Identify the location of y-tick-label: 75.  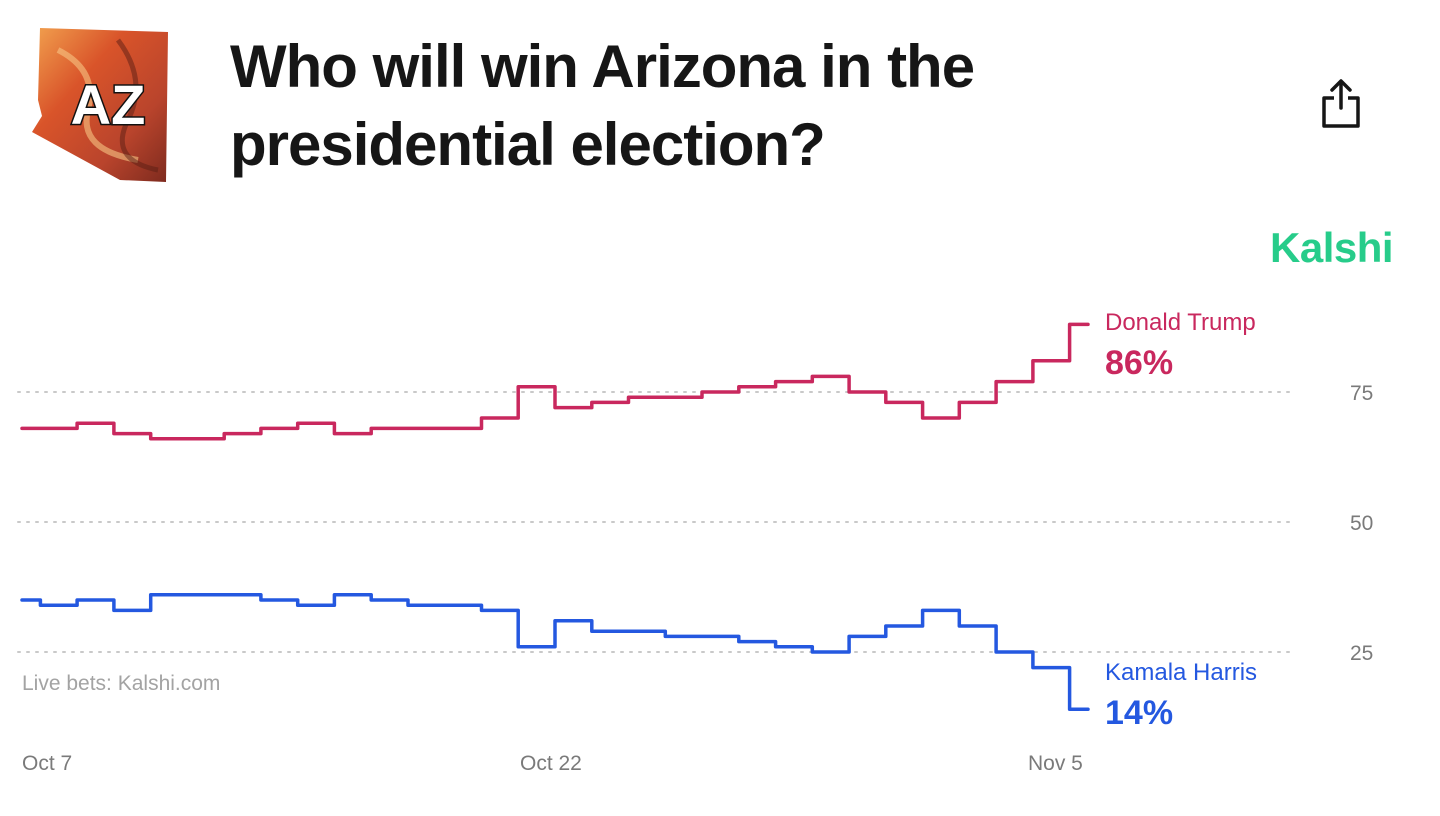
(1361, 393).